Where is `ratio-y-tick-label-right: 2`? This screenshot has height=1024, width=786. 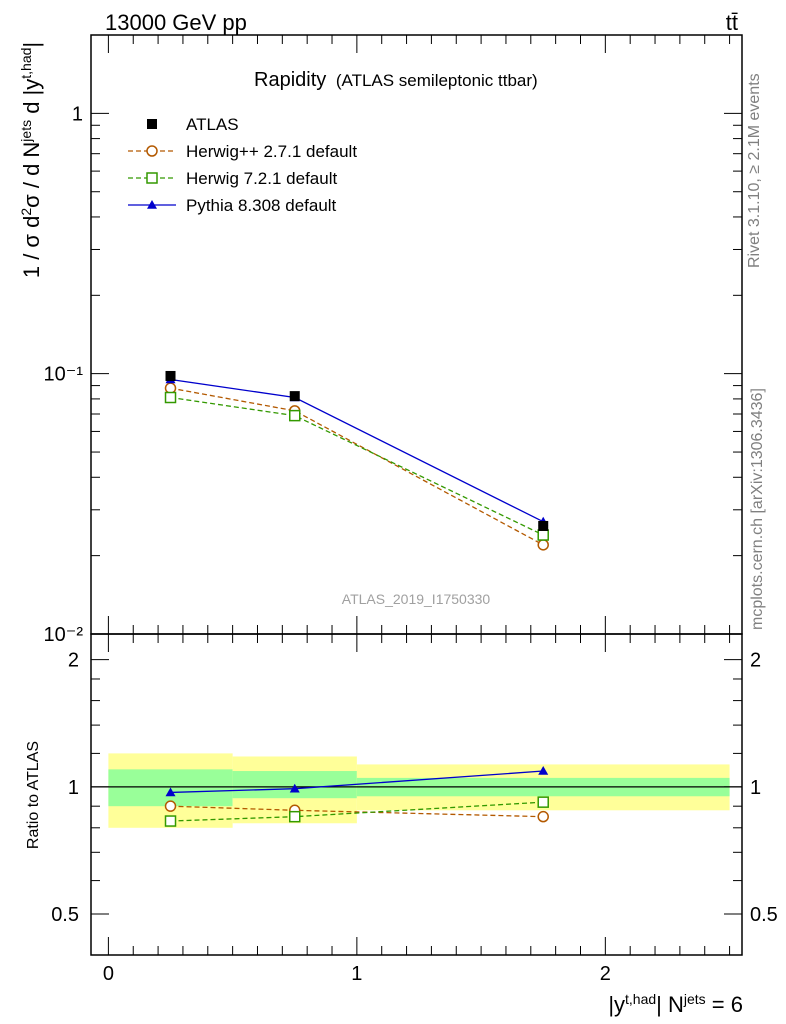 ratio-y-tick-label-right: 2 is located at coordinates (755, 661).